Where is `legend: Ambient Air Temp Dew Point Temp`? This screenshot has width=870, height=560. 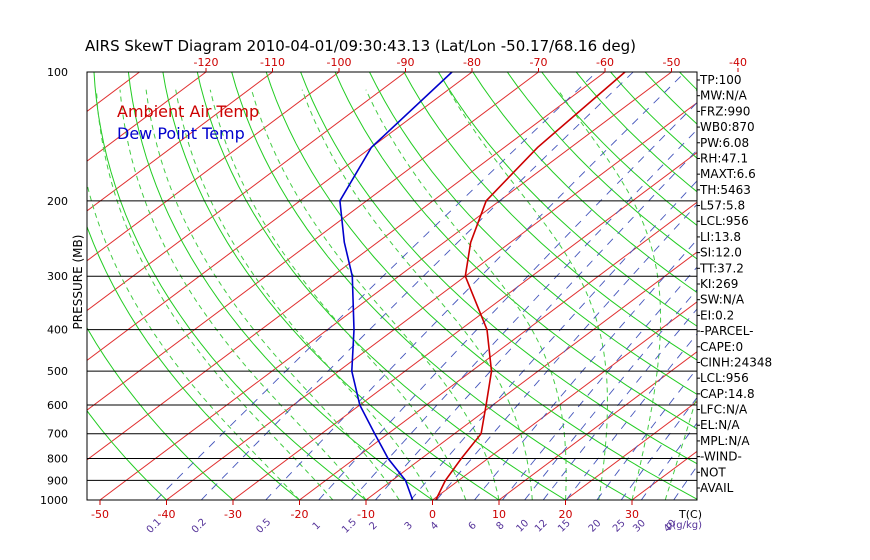 legend: Ambient Air Temp Dew Point Temp is located at coordinates (188, 122).